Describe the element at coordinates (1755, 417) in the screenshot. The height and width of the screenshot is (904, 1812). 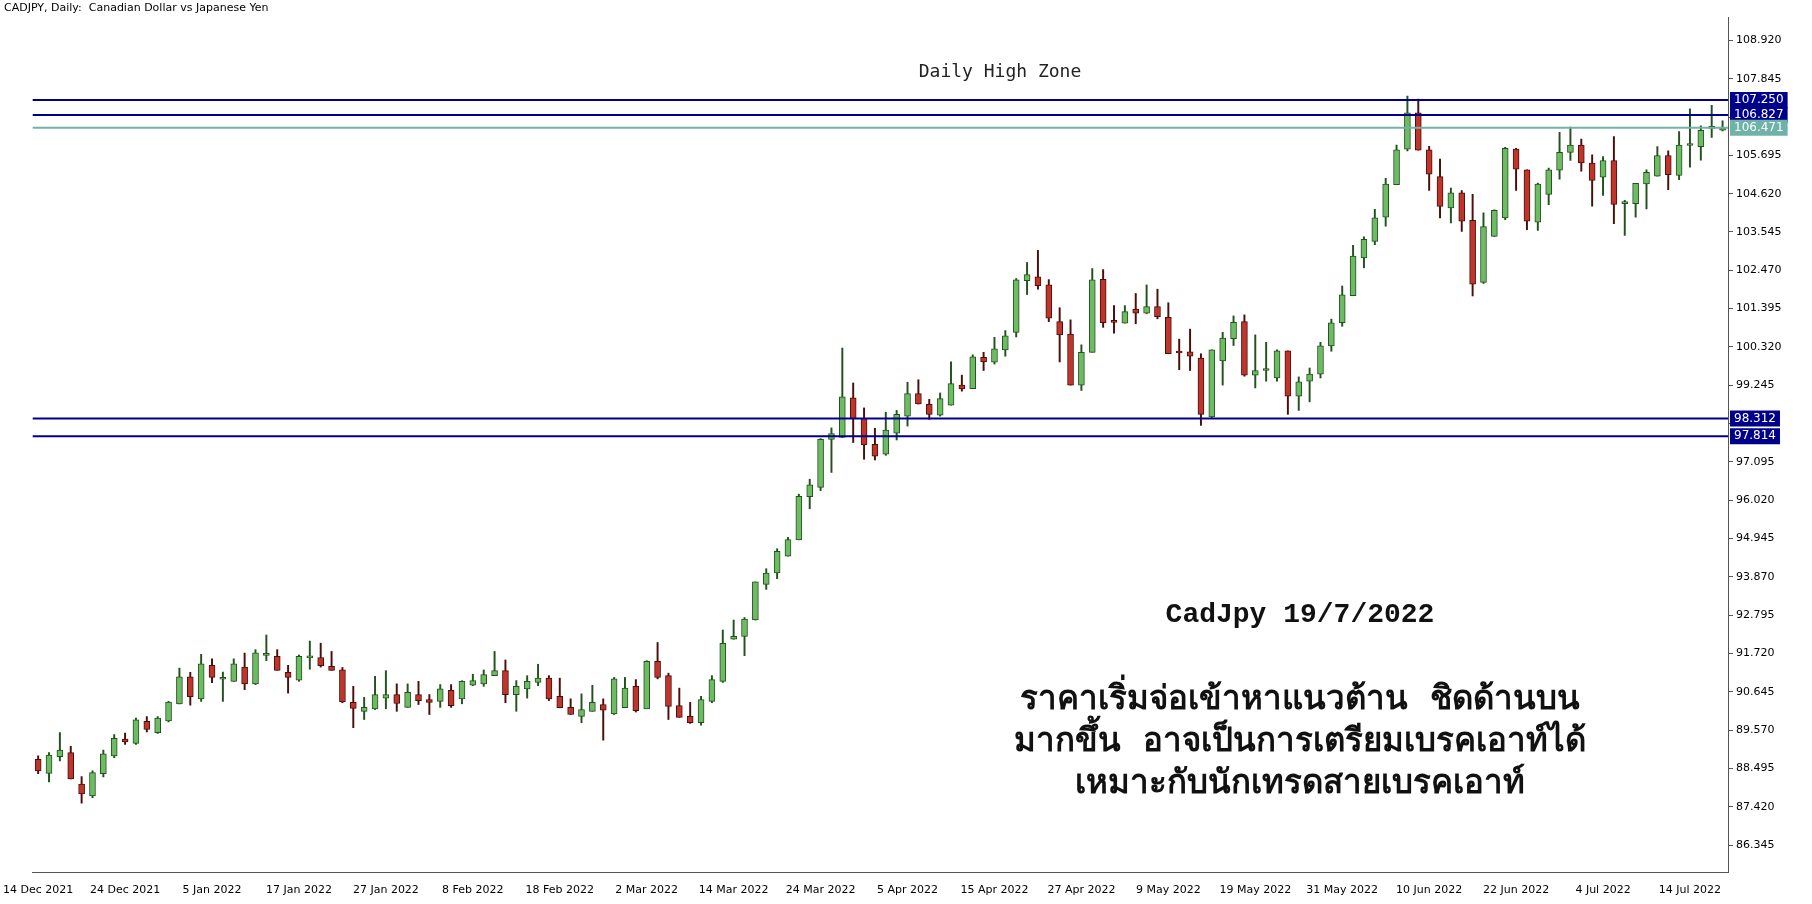
I see `ref-line-label: 98.312` at that location.